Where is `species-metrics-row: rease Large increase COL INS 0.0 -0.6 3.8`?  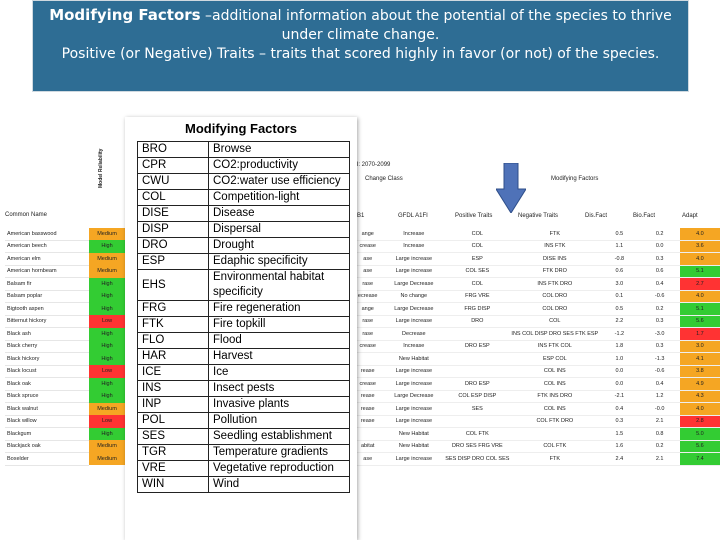
species-metrics-row: rease Large increase COL INS 0.0 -0.6 3.8 is located at coordinates (536, 371).